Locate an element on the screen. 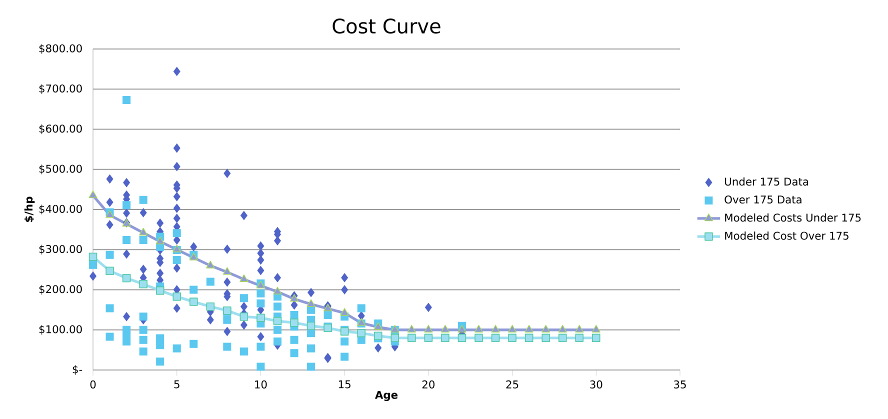  x-tick-label: 15 is located at coordinates (344, 384).